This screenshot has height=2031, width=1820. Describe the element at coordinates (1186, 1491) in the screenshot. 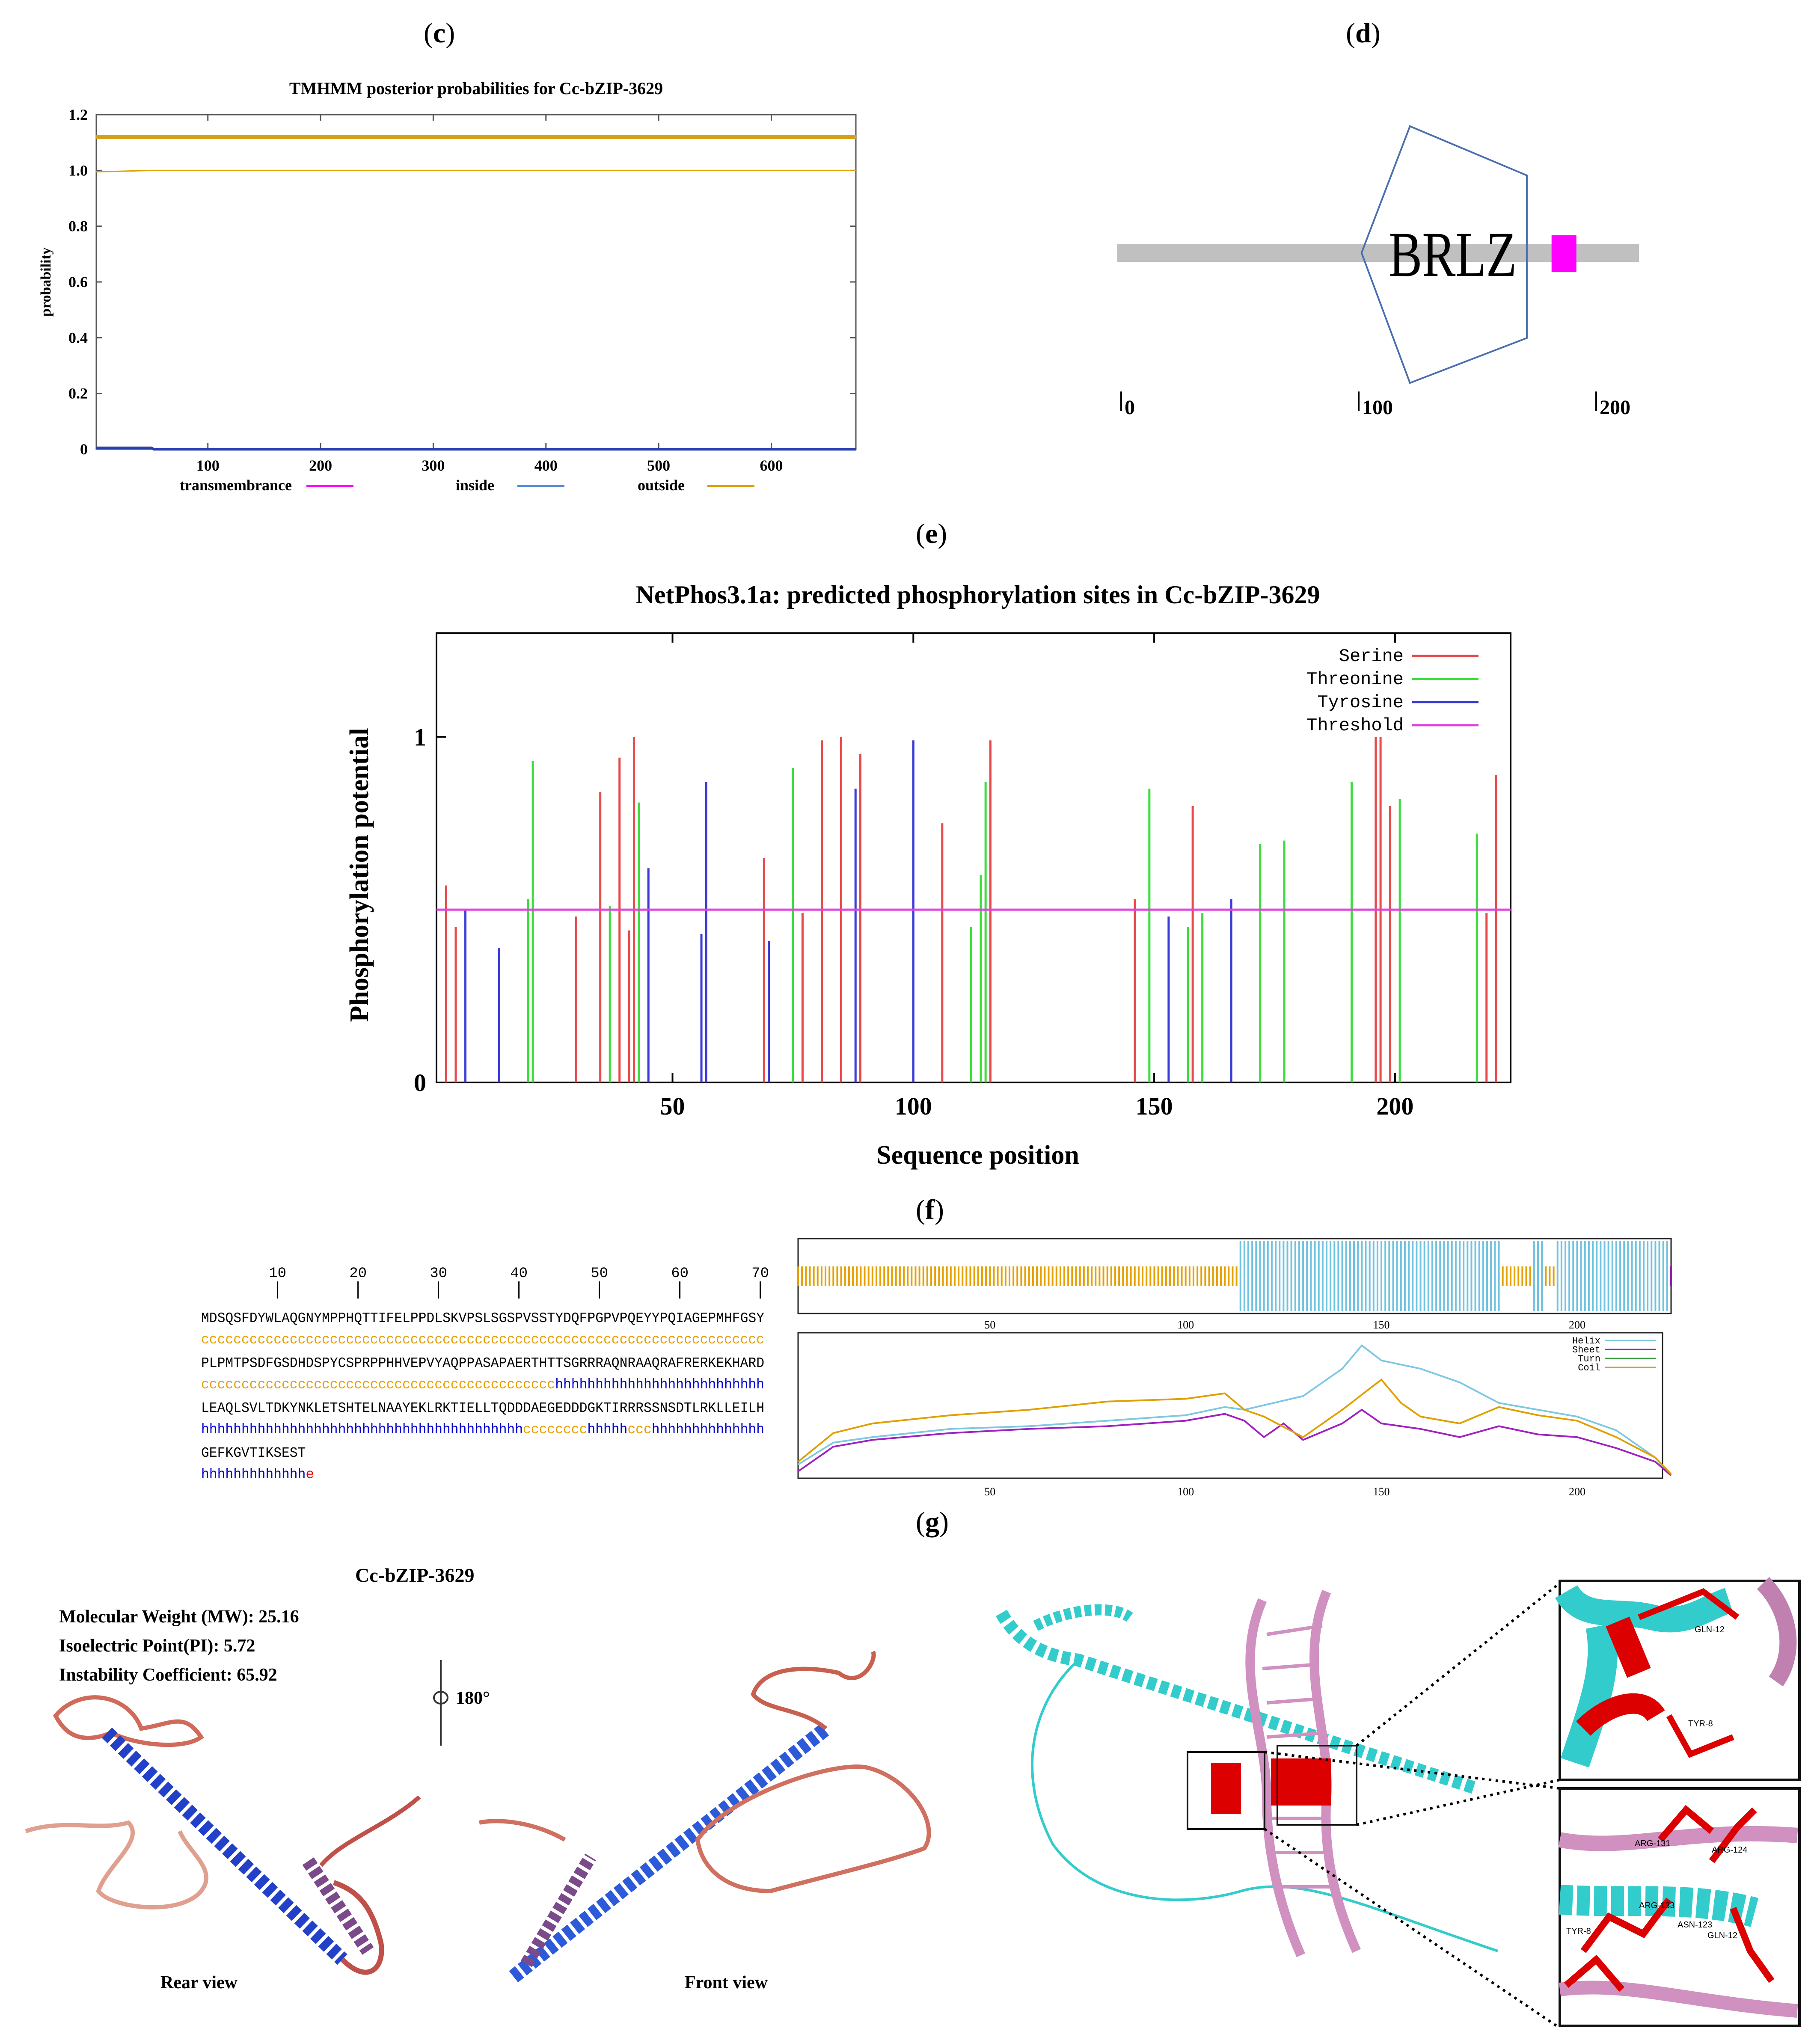

I see `ss-profile-xtick-label: 100` at that location.